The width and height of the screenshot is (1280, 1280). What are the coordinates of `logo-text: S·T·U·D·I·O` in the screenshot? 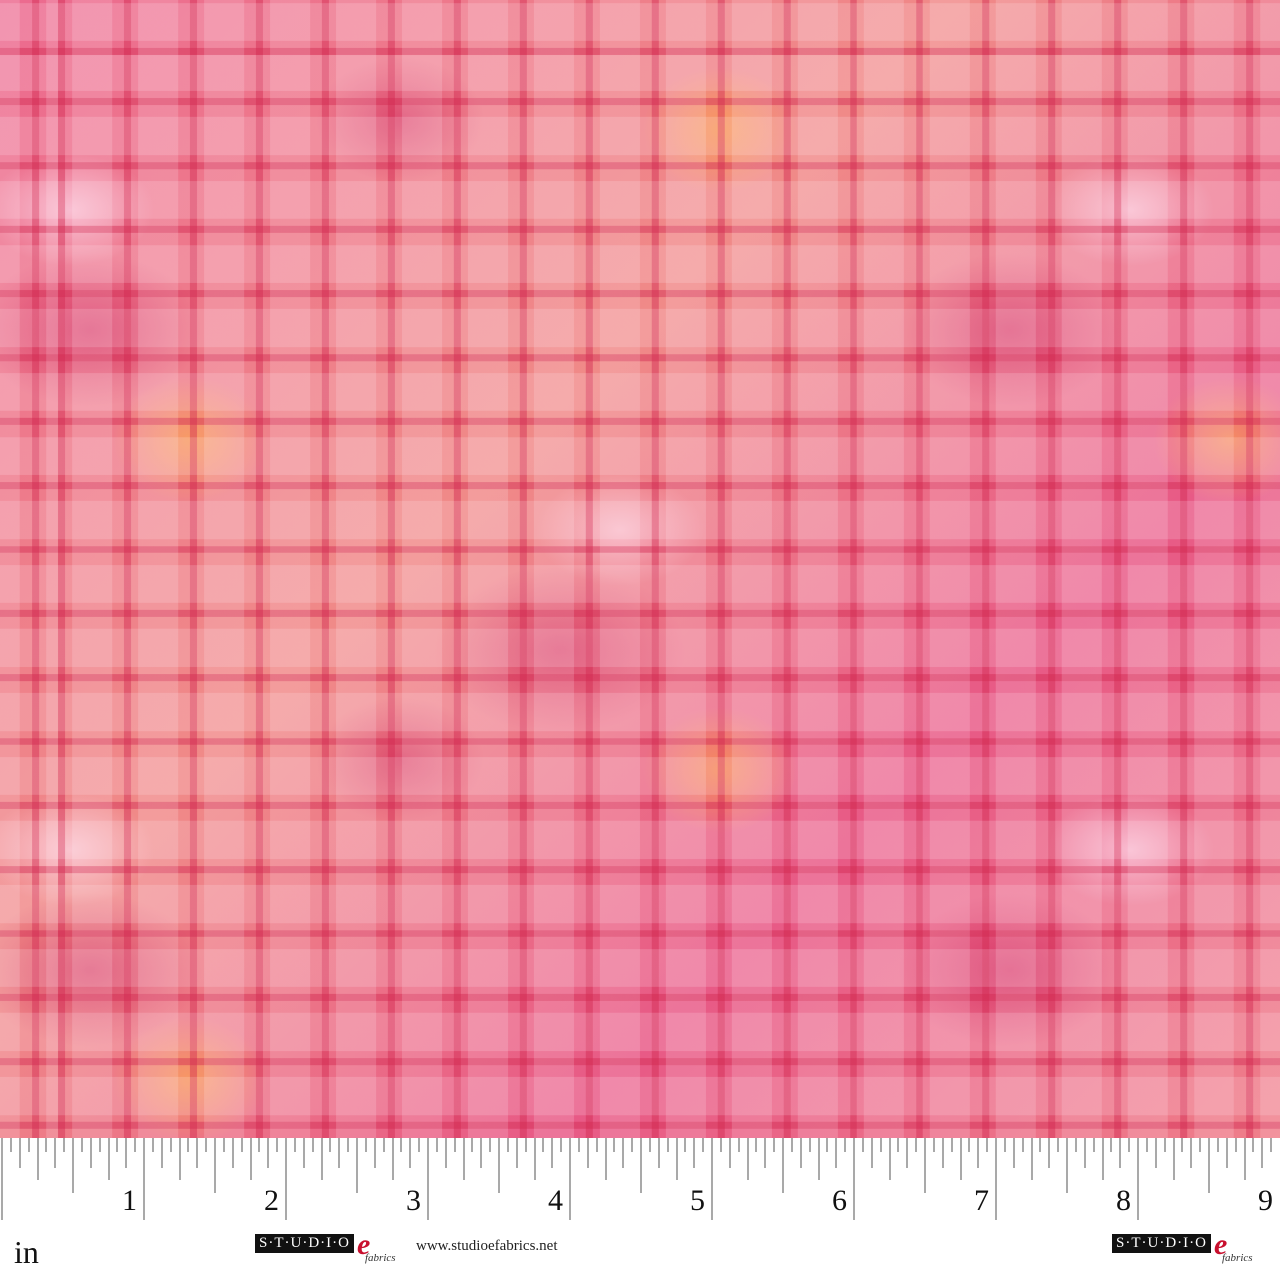 It's located at (304, 1243).